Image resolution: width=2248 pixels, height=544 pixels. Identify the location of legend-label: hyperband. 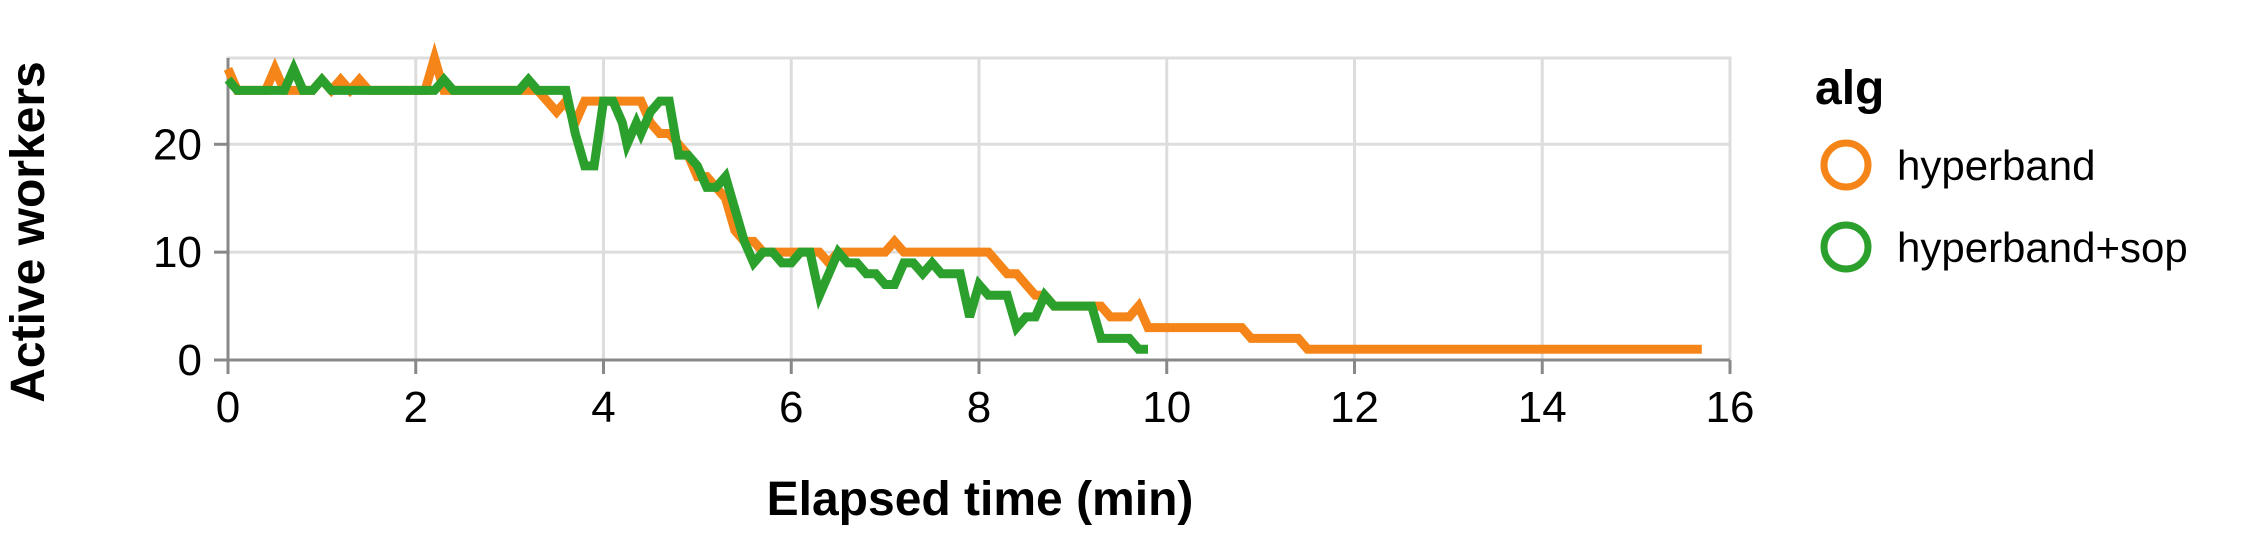
(1996, 165).